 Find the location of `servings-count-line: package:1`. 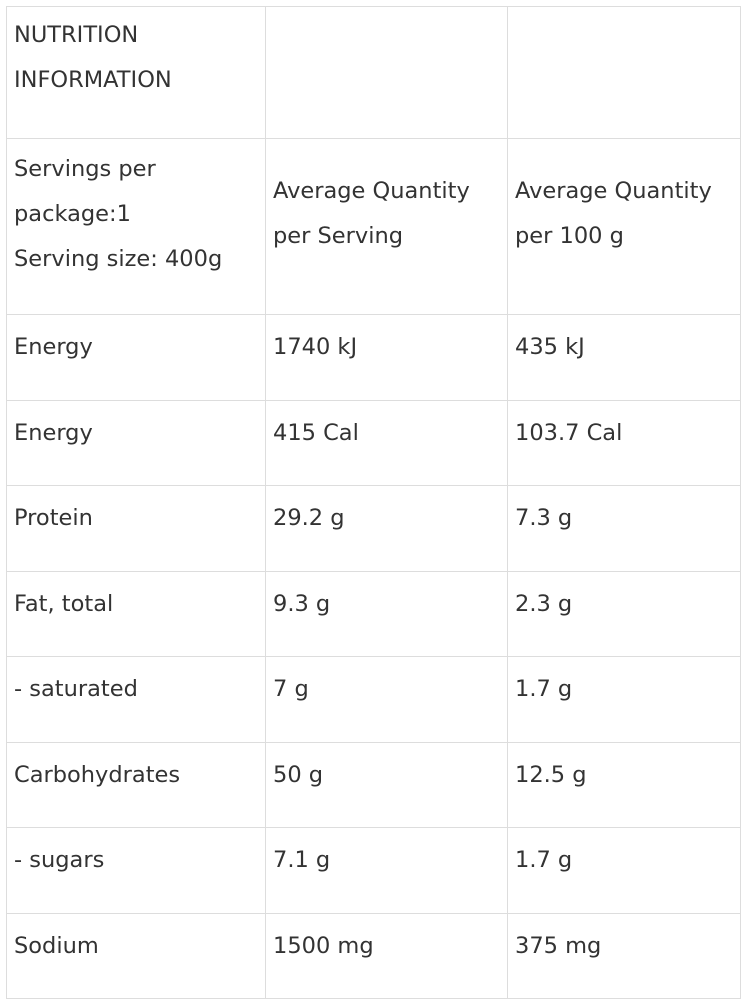

servings-count-line: package:1 is located at coordinates (72, 214).